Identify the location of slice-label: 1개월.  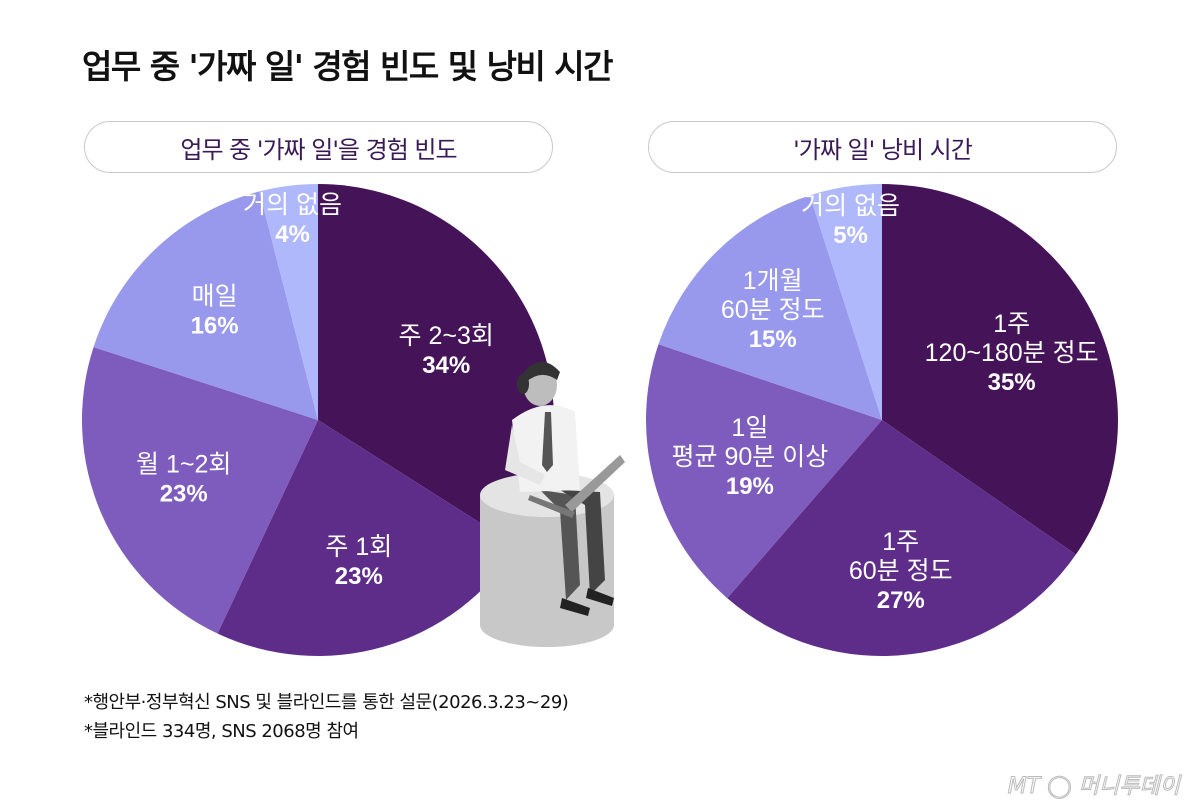
(773, 281).